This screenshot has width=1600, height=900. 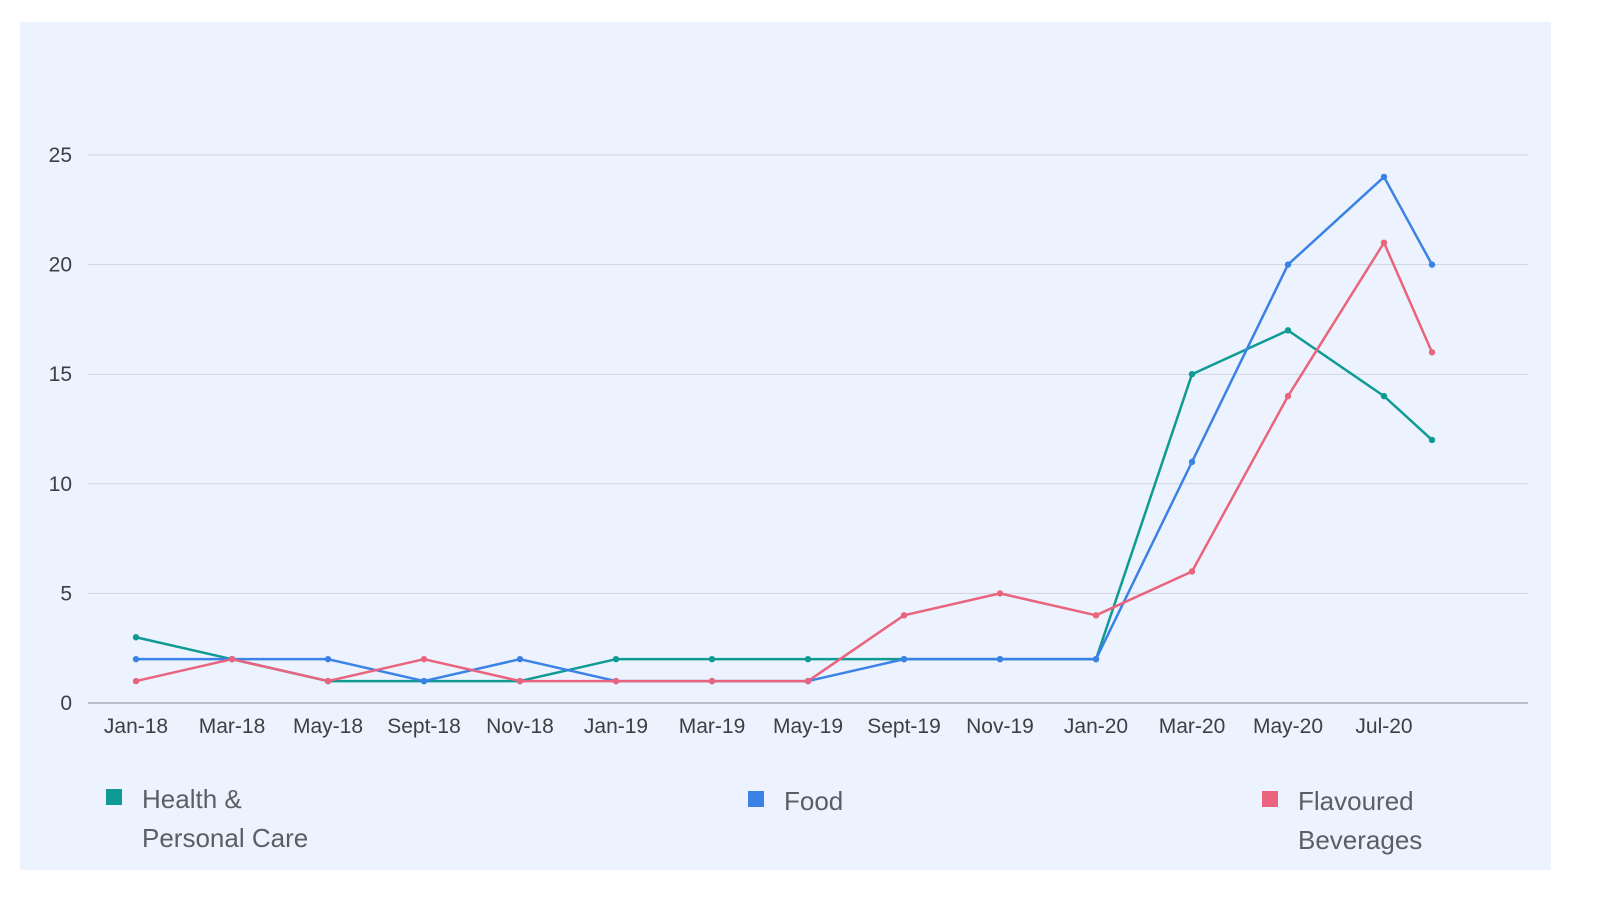 What do you see at coordinates (520, 726) in the screenshot?
I see `x-tick-label: Nov-18` at bounding box center [520, 726].